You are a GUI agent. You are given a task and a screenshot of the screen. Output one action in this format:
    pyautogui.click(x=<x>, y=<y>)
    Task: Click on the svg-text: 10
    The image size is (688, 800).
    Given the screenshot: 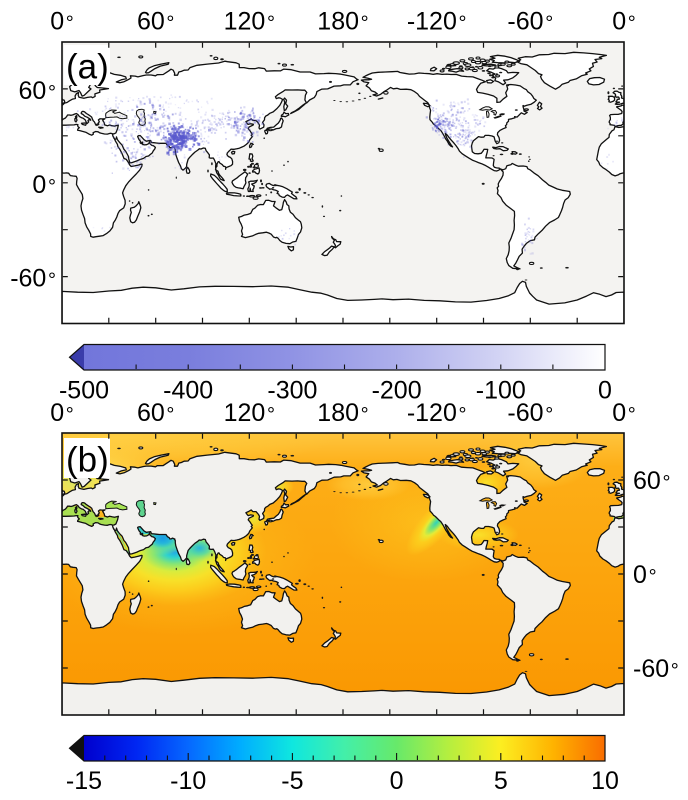 What is the action you would take?
    pyautogui.click(x=605, y=781)
    